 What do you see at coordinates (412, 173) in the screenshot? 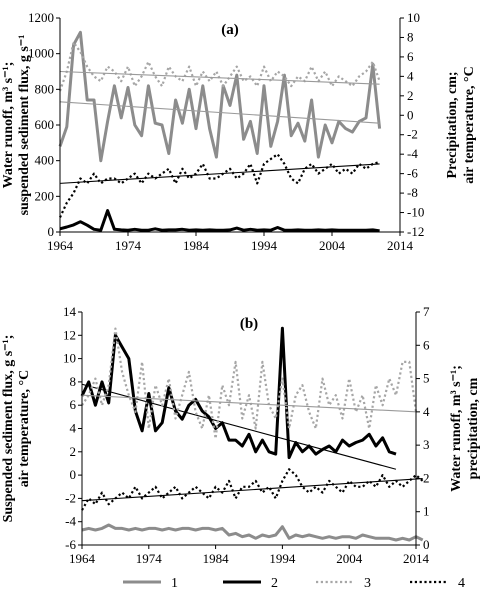
I see `right-tick-label: -6` at bounding box center [412, 173].